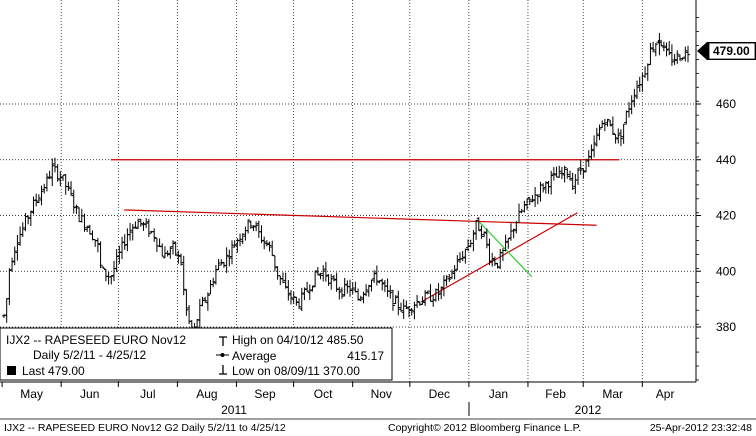  What do you see at coordinates (11, 370) in the screenshot?
I see `last-swatch-icon` at bounding box center [11, 370].